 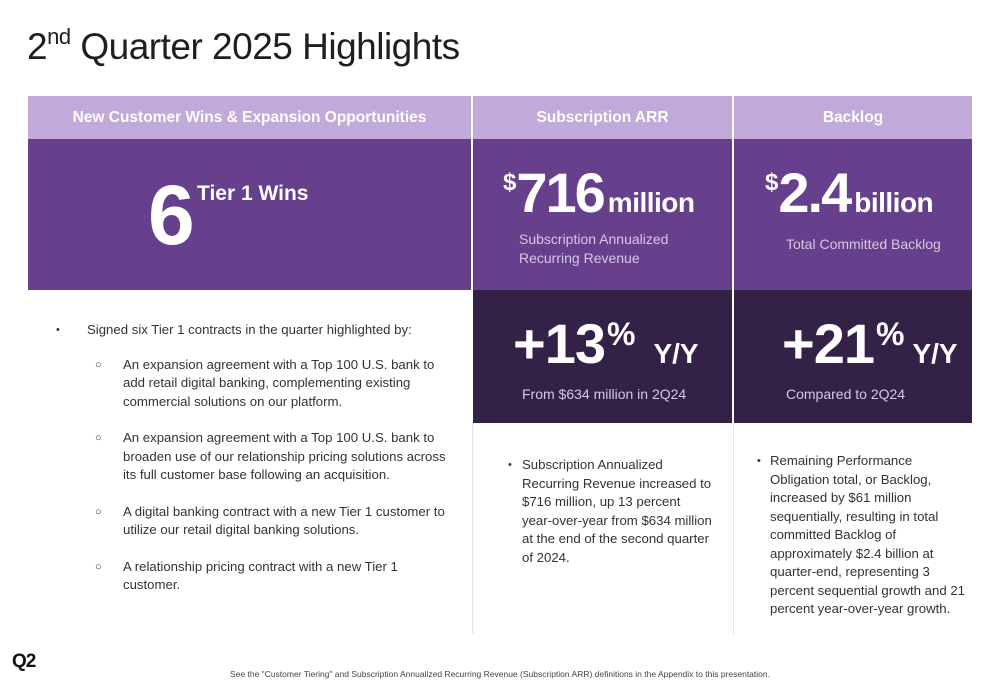 I want to click on wins-highlight-panel: 6 Tier 1 Wins, so click(x=249, y=214).